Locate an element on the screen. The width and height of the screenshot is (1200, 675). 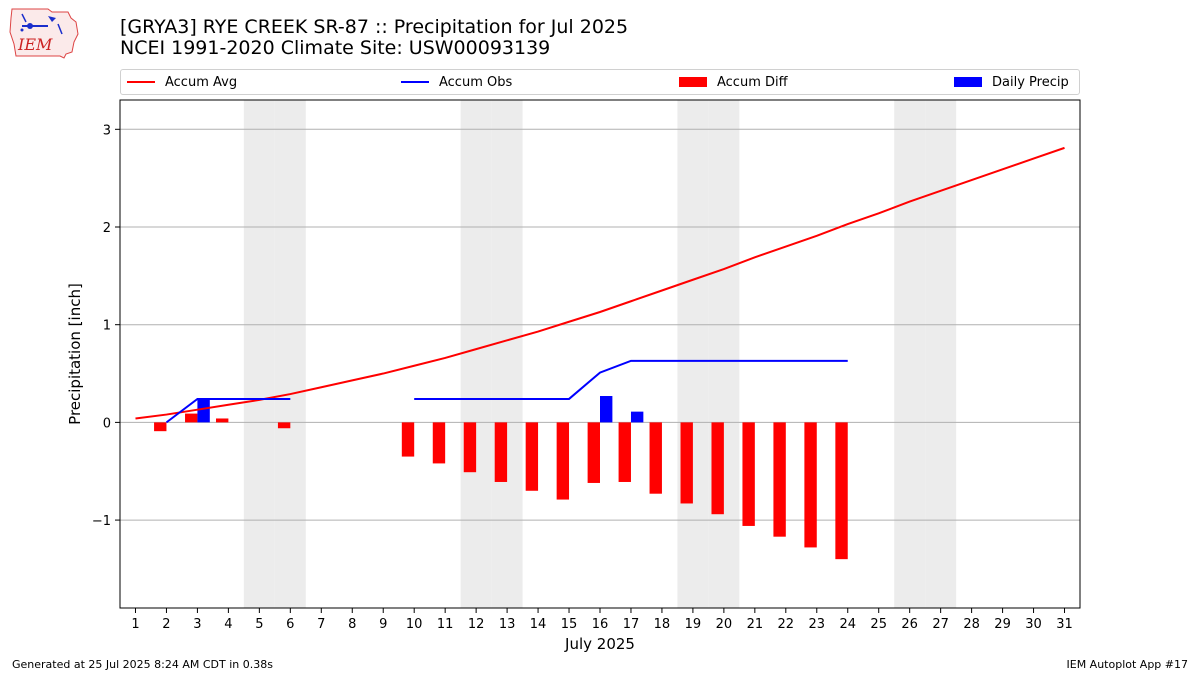
x-tick-label: 24 is located at coordinates (847, 624).